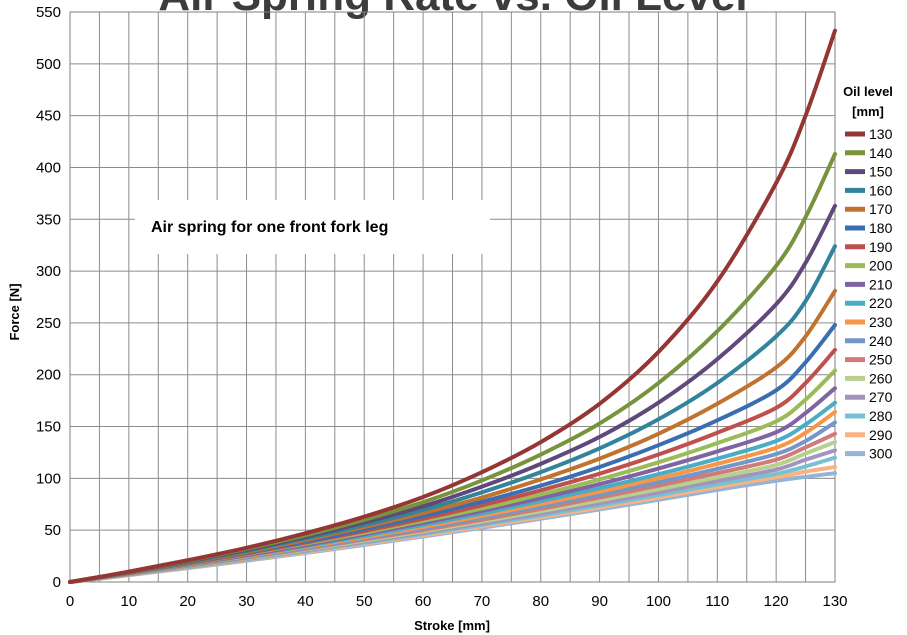  I want to click on legend-label-260: 260, so click(881, 378).